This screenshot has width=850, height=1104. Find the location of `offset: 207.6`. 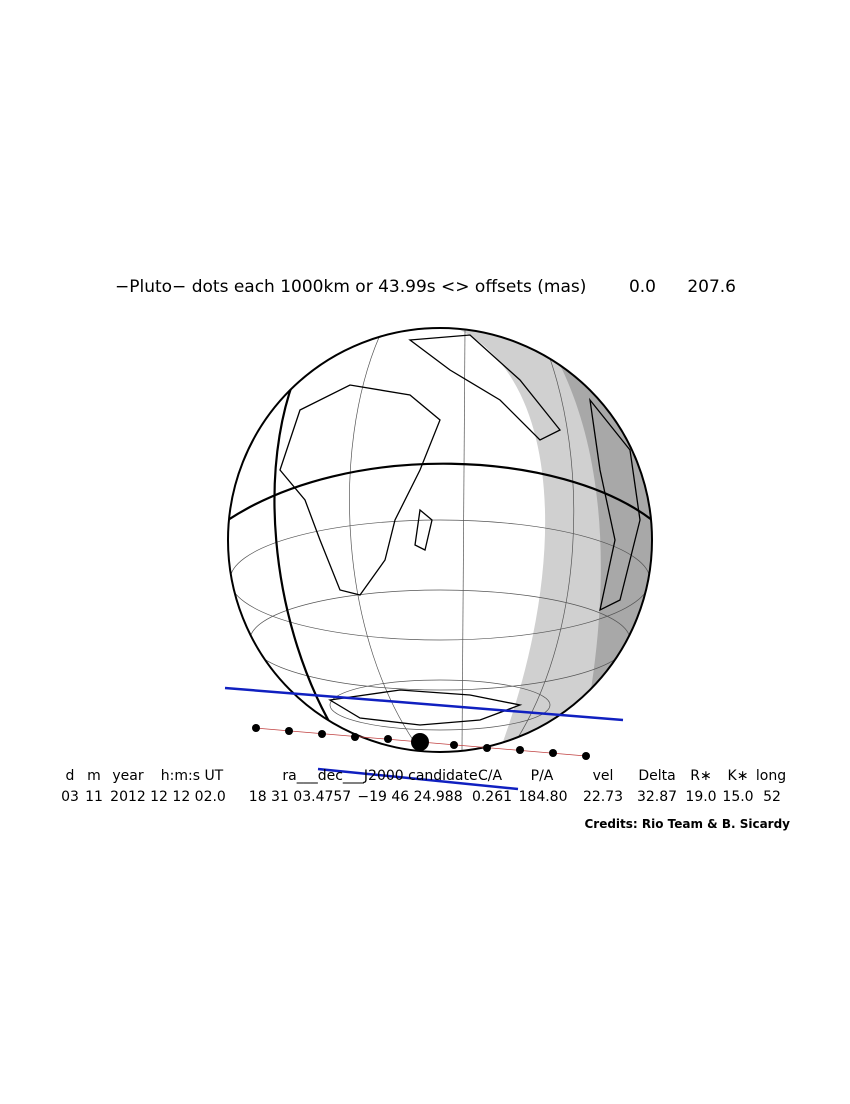

offset: 207.6 is located at coordinates (711, 287).